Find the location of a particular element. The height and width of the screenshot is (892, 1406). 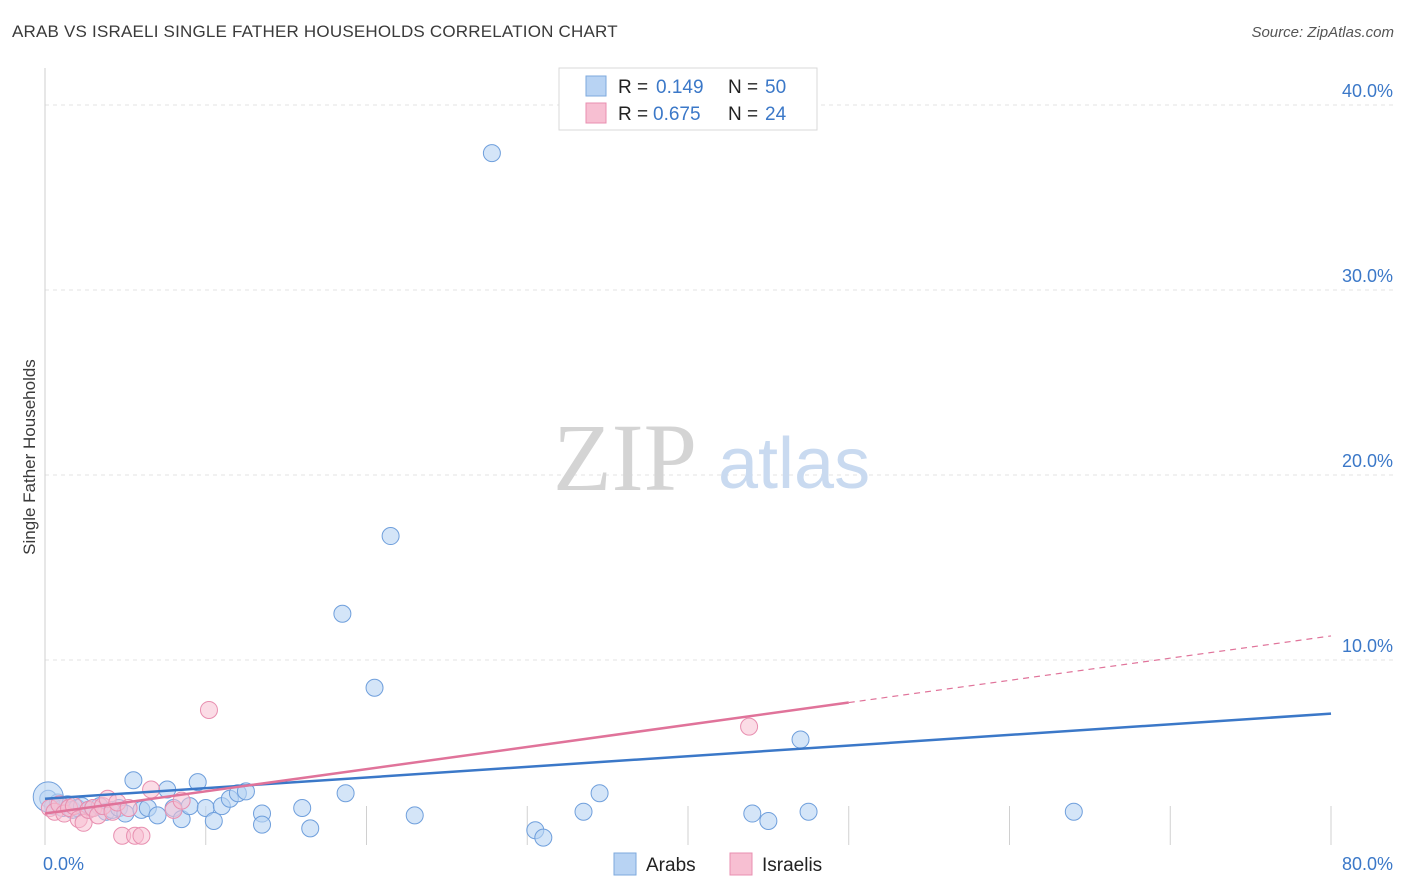

legend-swatch-israelis is located at coordinates (596, 113).